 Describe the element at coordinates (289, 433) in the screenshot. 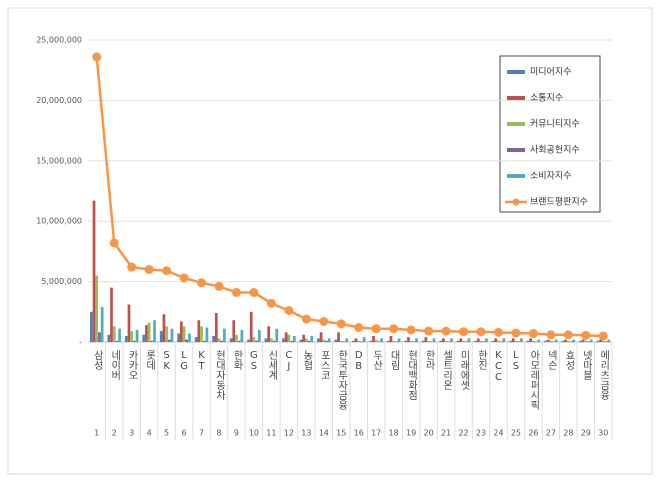

I see `rank-label: 12` at that location.